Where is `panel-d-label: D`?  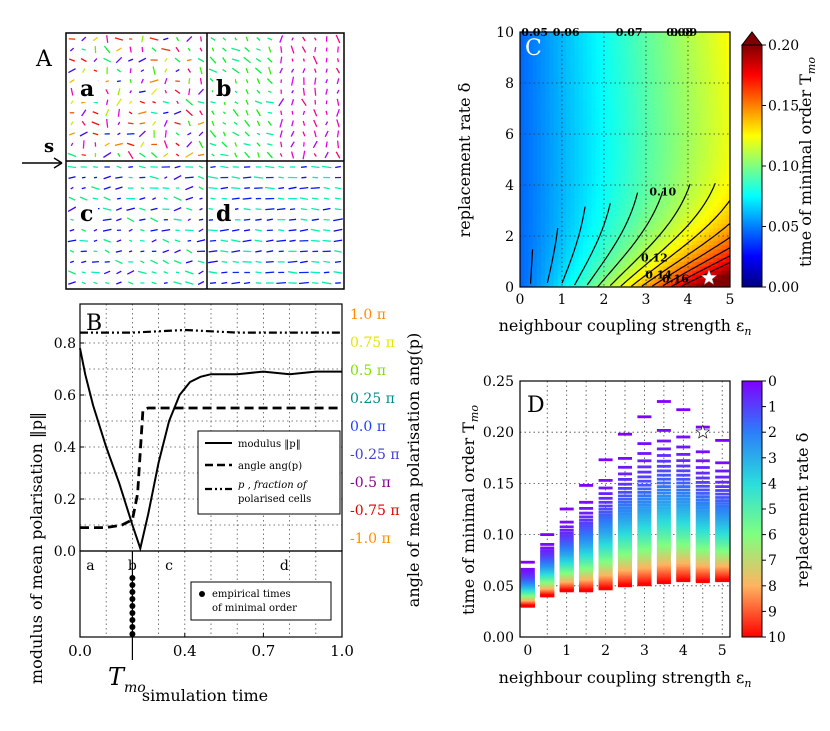 panel-d-label: D is located at coordinates (536, 405).